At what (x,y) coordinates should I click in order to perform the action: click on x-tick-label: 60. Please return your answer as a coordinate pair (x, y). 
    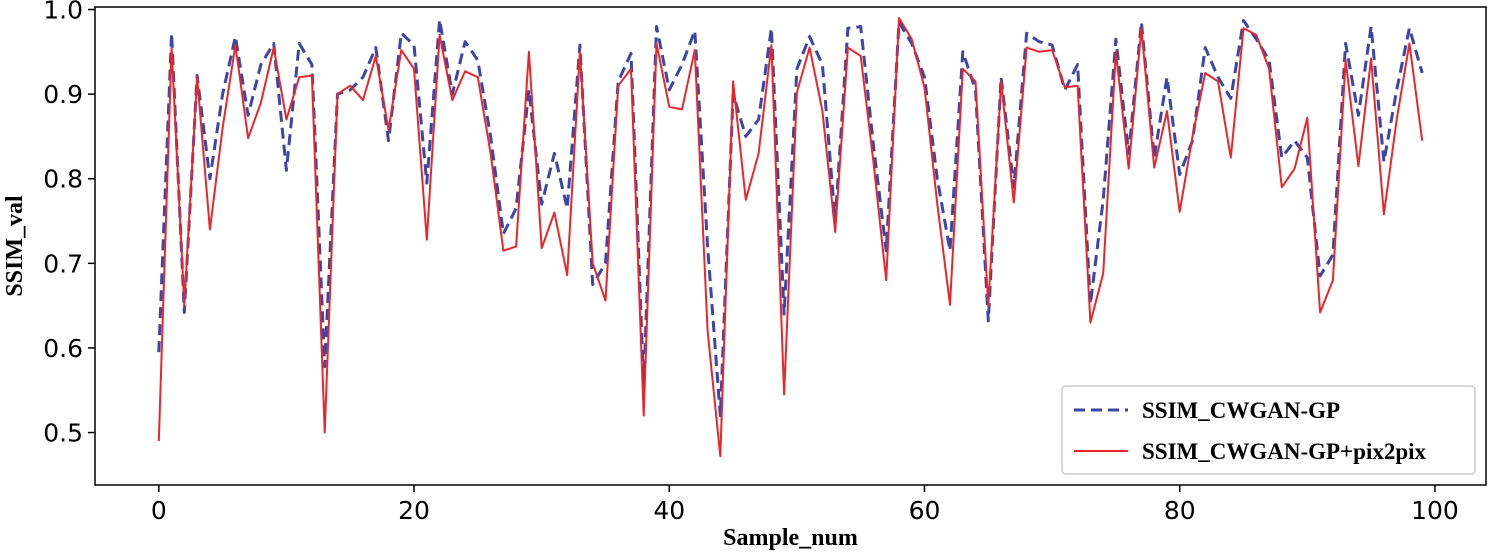
    Looking at the image, I should click on (925, 510).